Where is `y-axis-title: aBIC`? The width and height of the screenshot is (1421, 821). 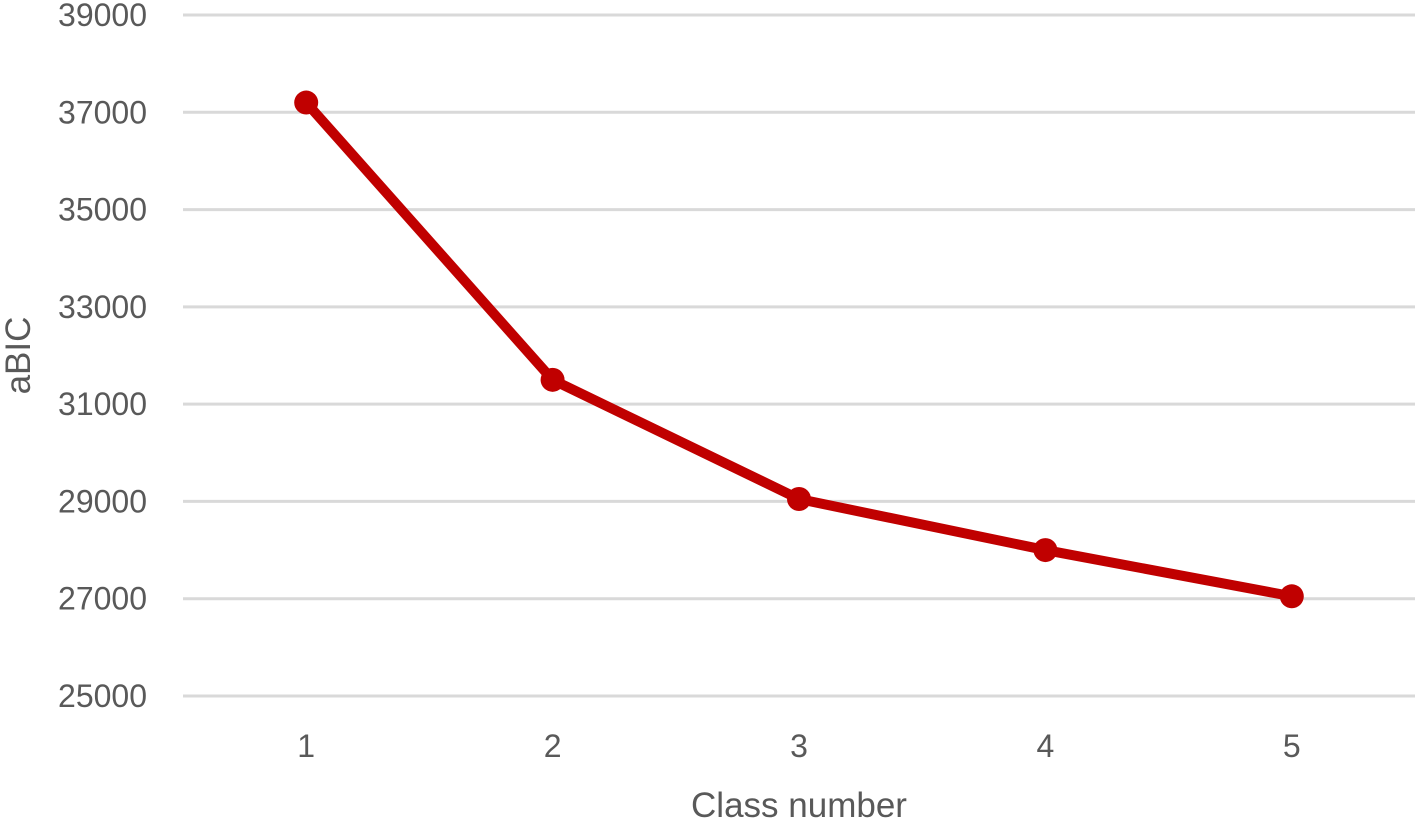 y-axis-title: aBIC is located at coordinates (19, 356).